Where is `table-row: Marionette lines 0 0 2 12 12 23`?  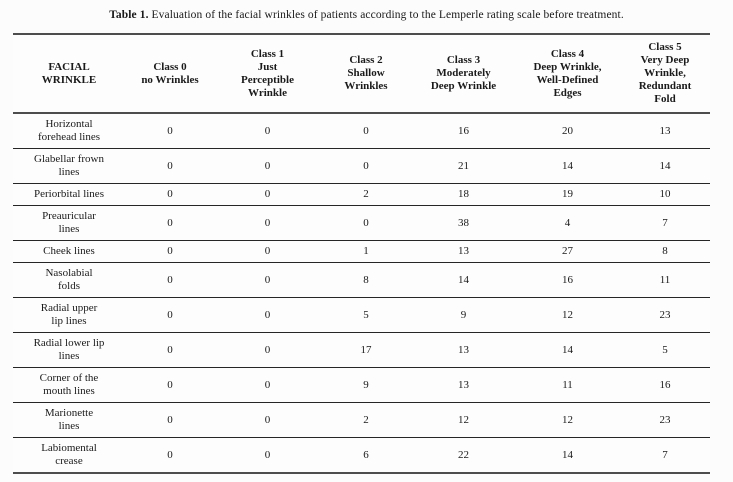
table-row: Marionette lines 0 0 2 12 12 23 is located at coordinates (361, 420).